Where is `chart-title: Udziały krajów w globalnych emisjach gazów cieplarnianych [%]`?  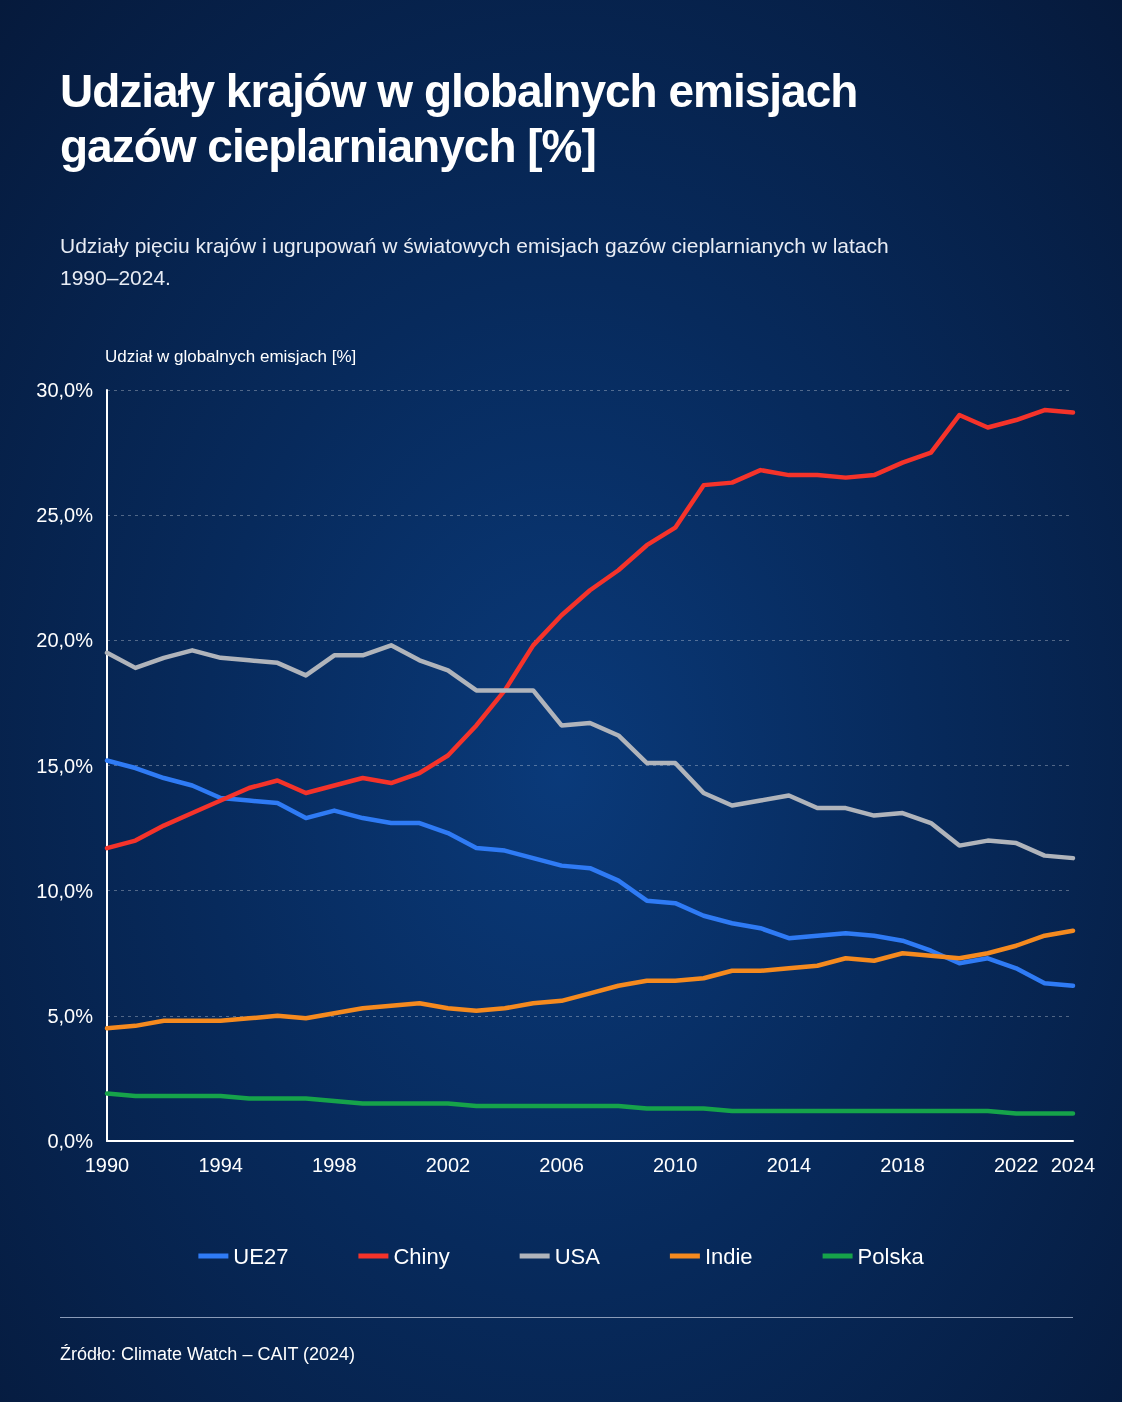
chart-title: Udziały krajów w globalnych emisjach gazów cieplarnianych [%] is located at coordinates (459, 119).